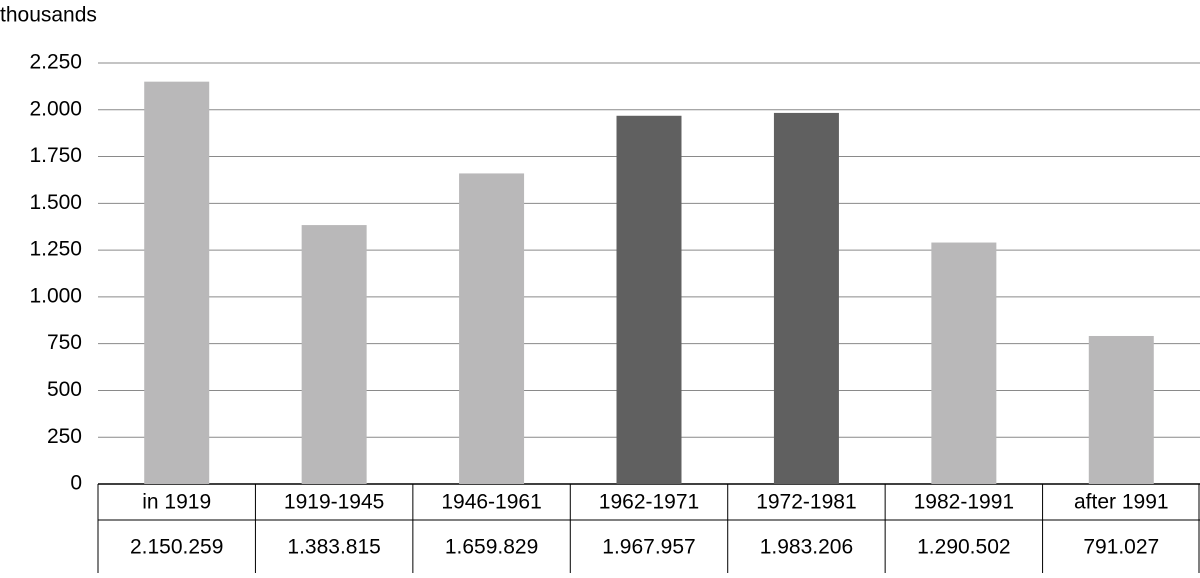 The height and width of the screenshot is (578, 1200). Describe the element at coordinates (806, 502) in the screenshot. I see `x-tick-label: 1972-1981` at that location.